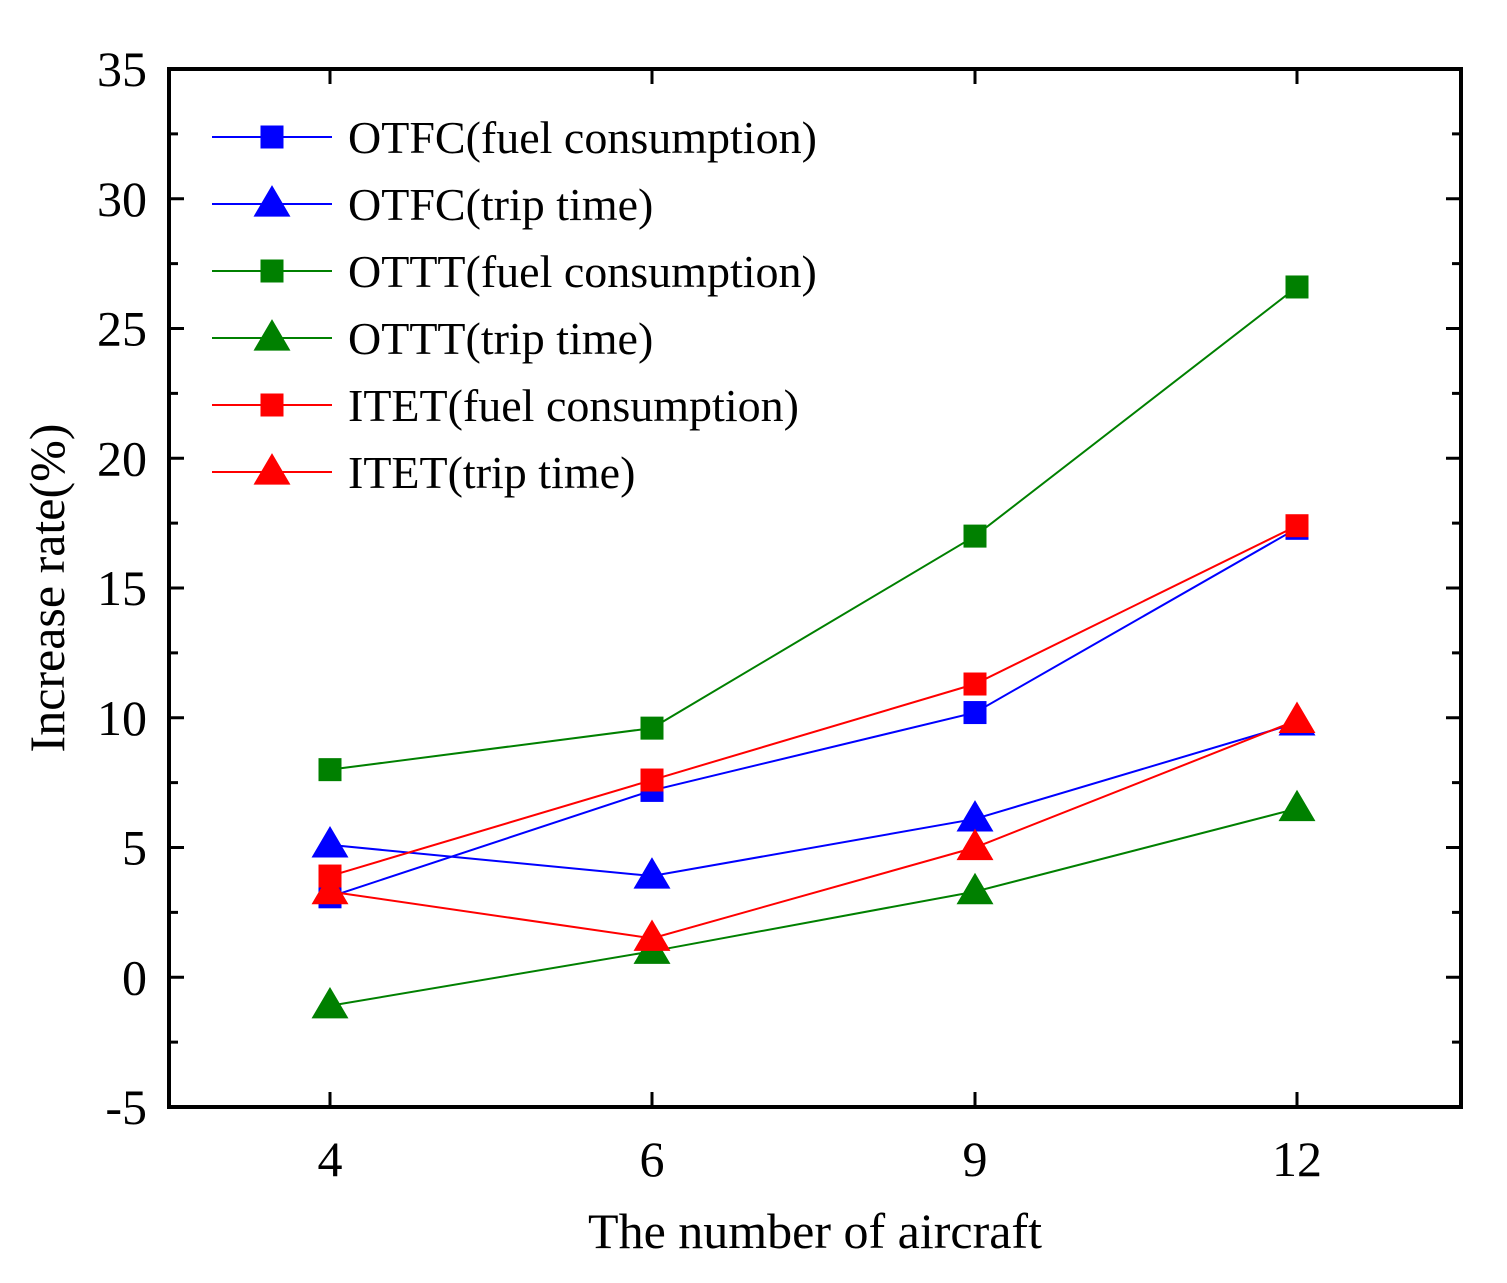 The height and width of the screenshot is (1283, 1507). I want to click on y-tick-label: 15, so click(122, 588).